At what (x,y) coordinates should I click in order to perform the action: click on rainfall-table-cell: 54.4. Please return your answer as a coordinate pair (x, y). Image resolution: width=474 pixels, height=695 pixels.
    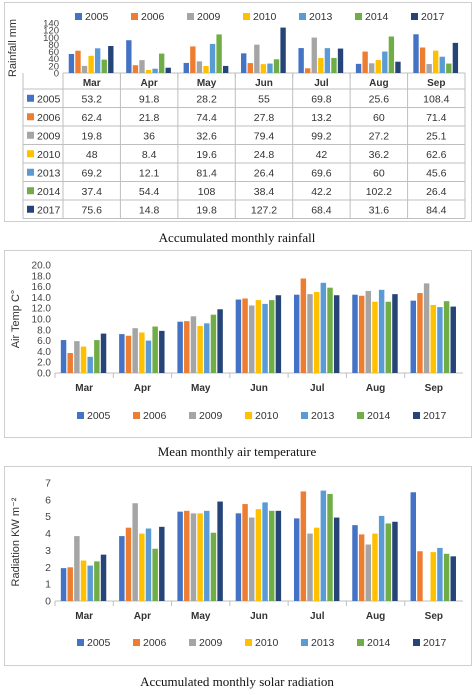
    Looking at the image, I should click on (149, 192).